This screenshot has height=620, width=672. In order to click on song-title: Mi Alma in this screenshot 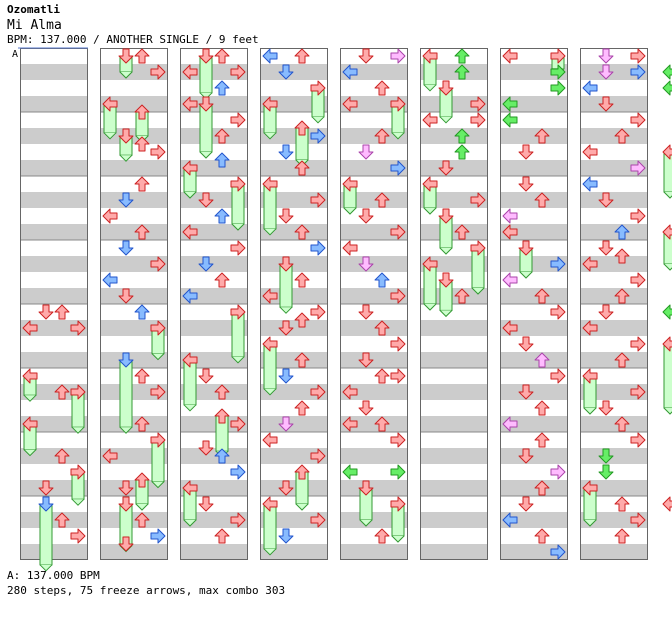, I will do `click(34, 25)`.